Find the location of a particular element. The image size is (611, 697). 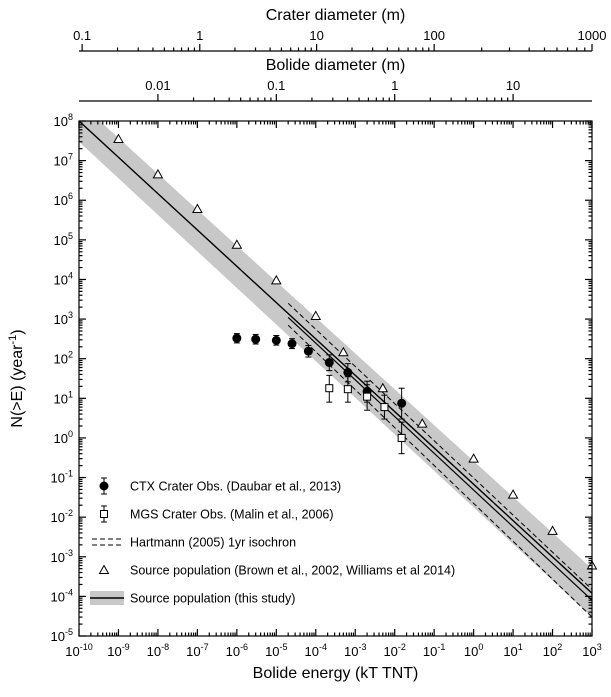

legend-hartmann-label: Hartmann (2005) 1yr isochron is located at coordinates (213, 543).